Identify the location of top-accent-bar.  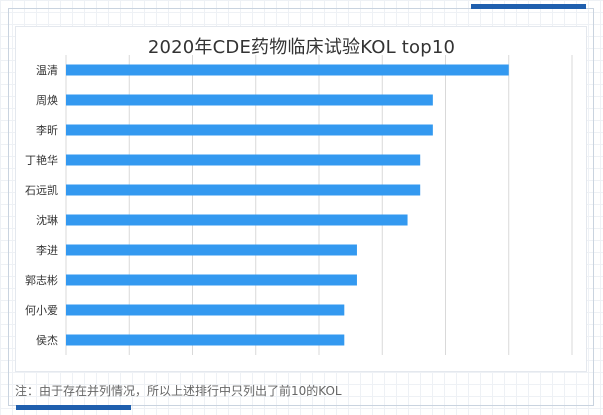
(528, 6).